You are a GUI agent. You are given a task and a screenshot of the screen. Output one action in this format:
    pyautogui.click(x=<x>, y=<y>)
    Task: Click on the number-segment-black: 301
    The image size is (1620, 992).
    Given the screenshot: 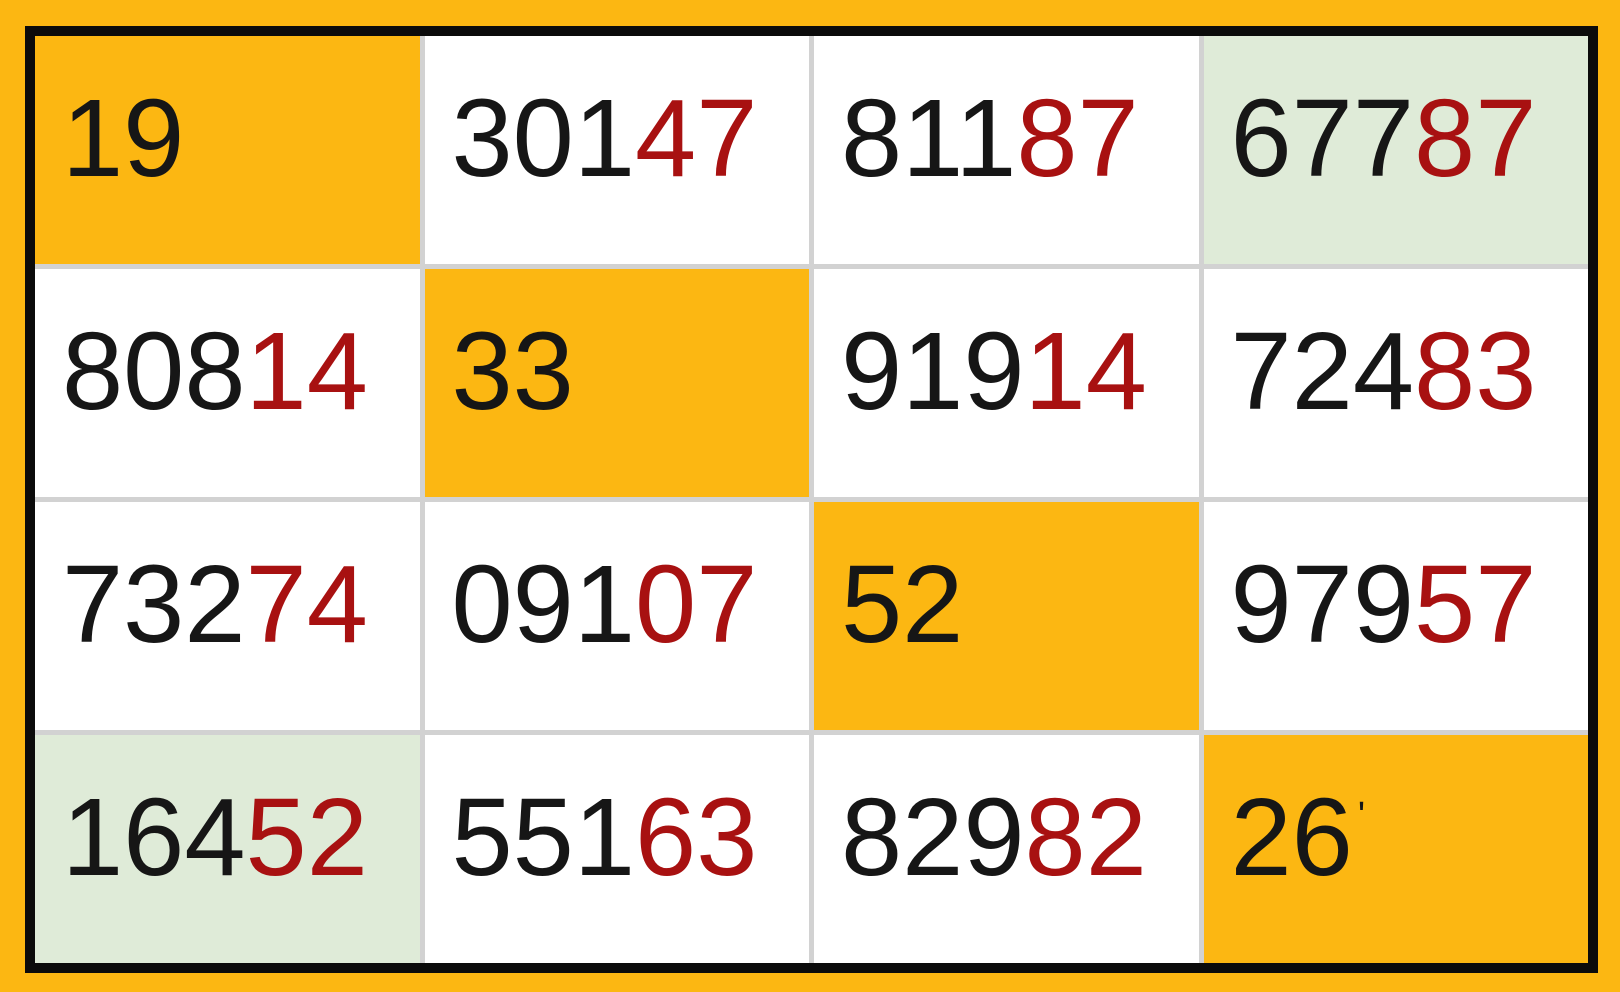 What is the action you would take?
    pyautogui.click(x=543, y=138)
    